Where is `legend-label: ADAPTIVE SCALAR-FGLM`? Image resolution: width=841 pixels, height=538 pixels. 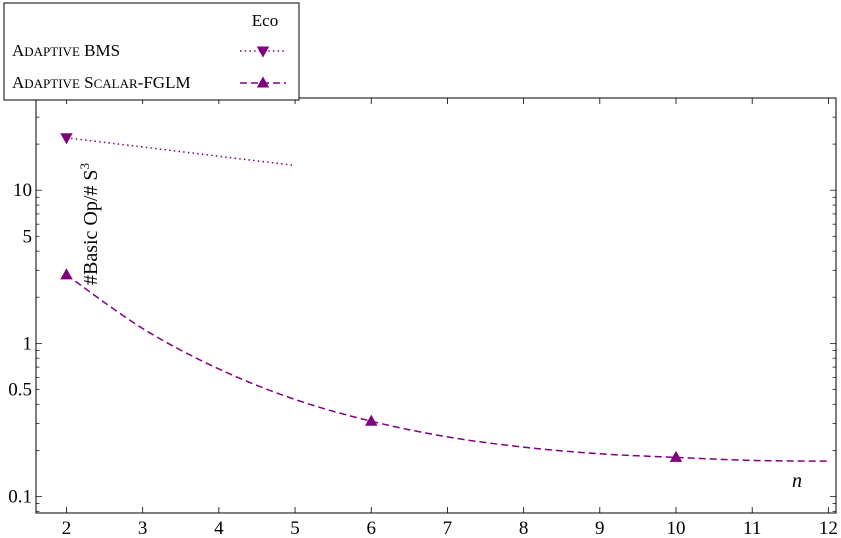
legend-label: ADAPTIVE SCALAR-FGLM is located at coordinates (101, 82).